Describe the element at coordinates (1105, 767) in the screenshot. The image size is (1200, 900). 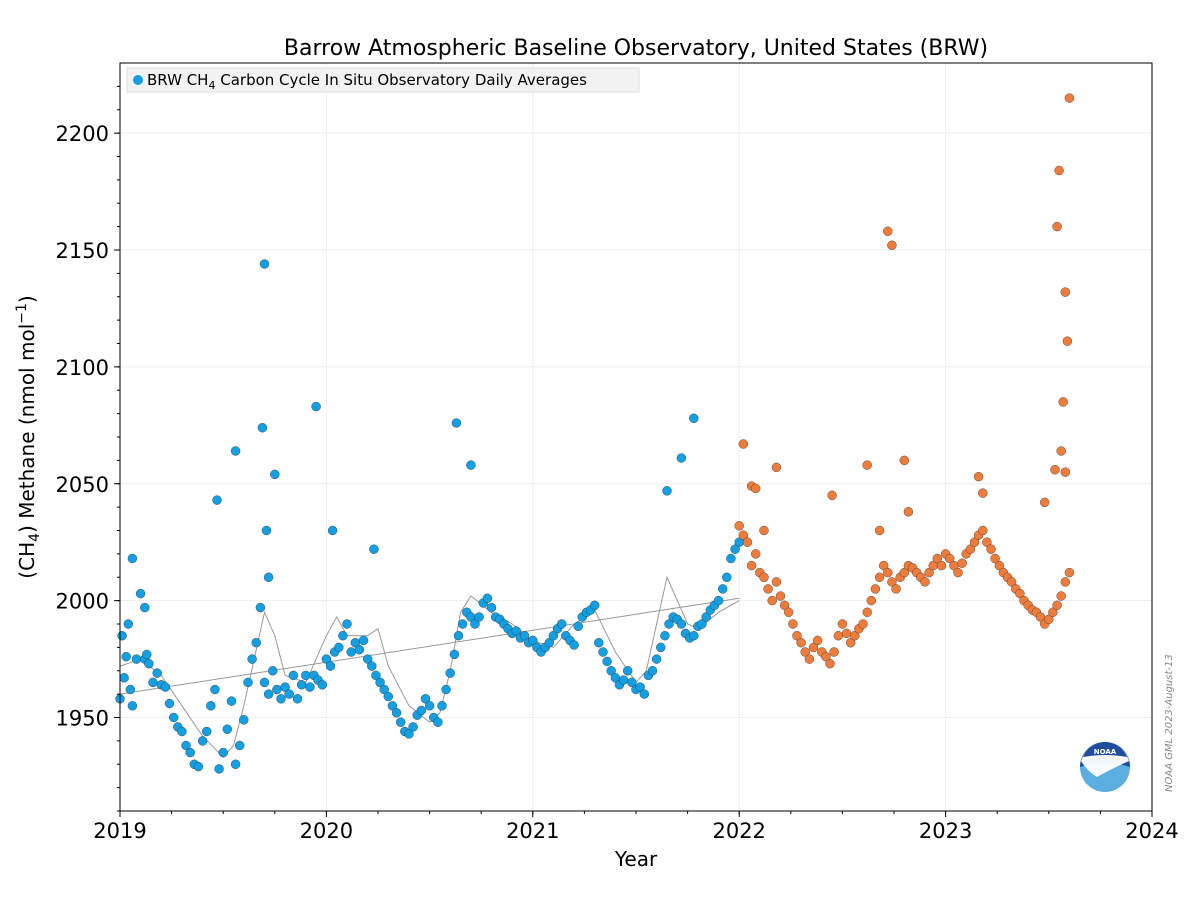
I see `noaa-logo: NOAA` at that location.